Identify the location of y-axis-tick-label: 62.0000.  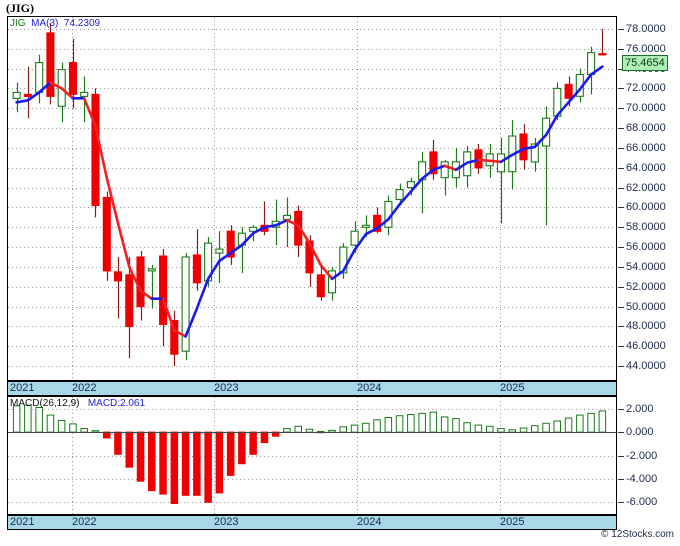
(646, 187).